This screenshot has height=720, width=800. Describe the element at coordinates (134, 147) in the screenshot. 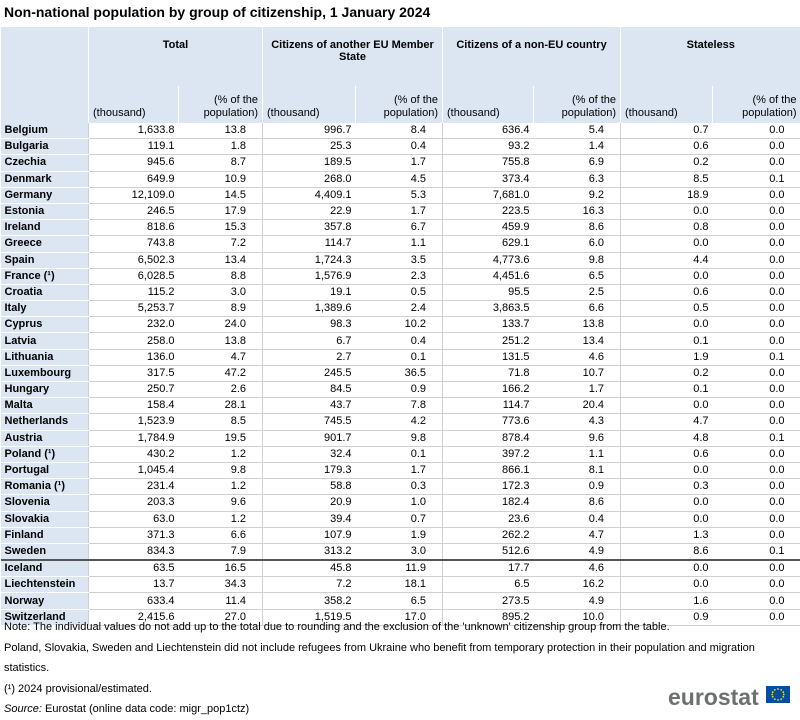

I see `value-cell: 119.1` at that location.